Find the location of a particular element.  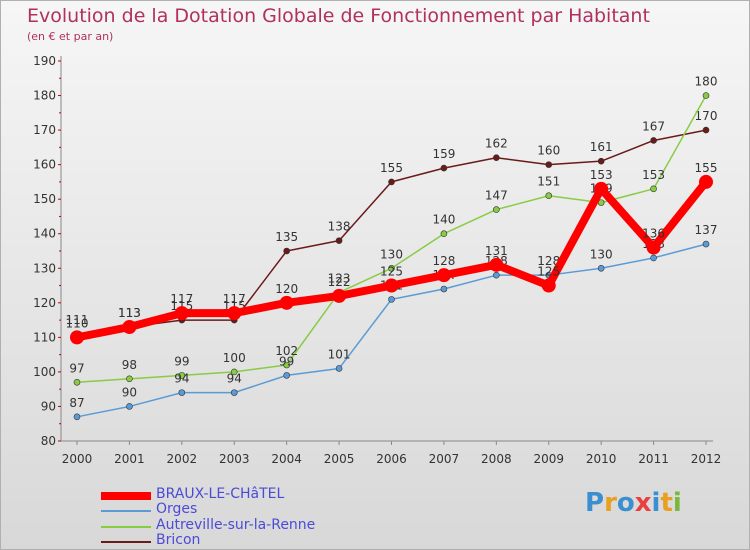

data-label: 138 is located at coordinates (339, 227).